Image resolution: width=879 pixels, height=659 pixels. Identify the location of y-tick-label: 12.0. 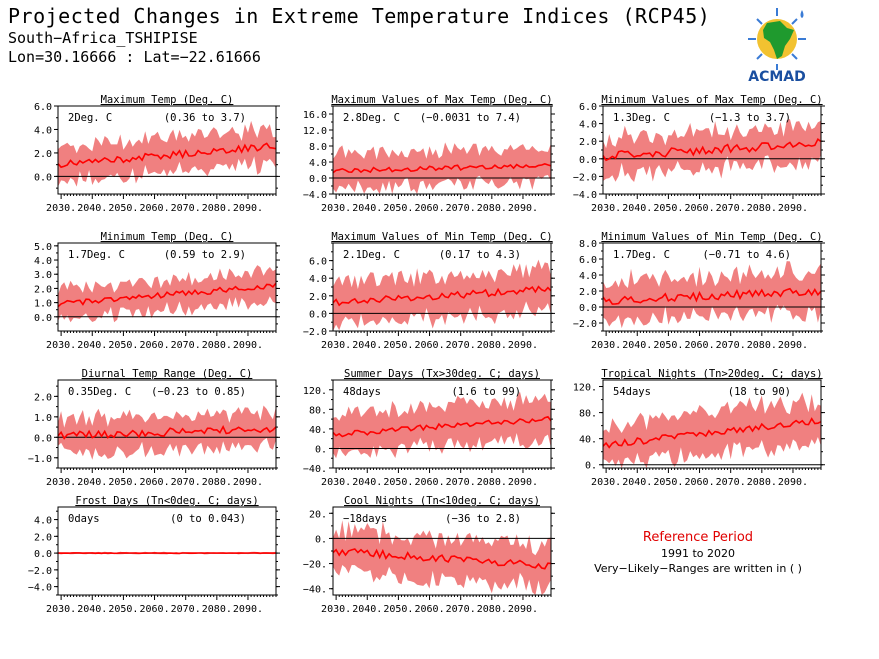
(315, 131).